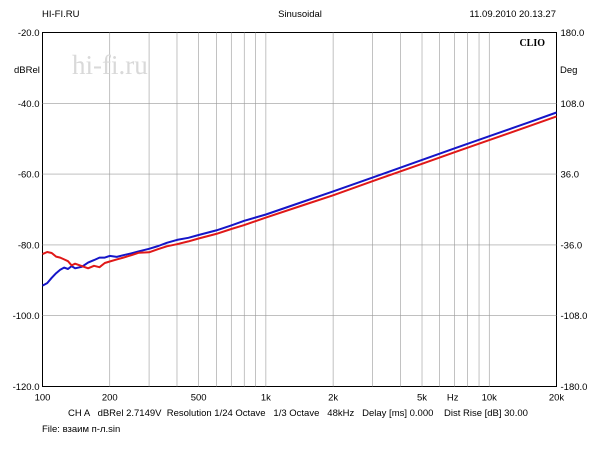 This screenshot has height=450, width=600. I want to click on y-tick-label-left: -20.0, so click(29, 33).